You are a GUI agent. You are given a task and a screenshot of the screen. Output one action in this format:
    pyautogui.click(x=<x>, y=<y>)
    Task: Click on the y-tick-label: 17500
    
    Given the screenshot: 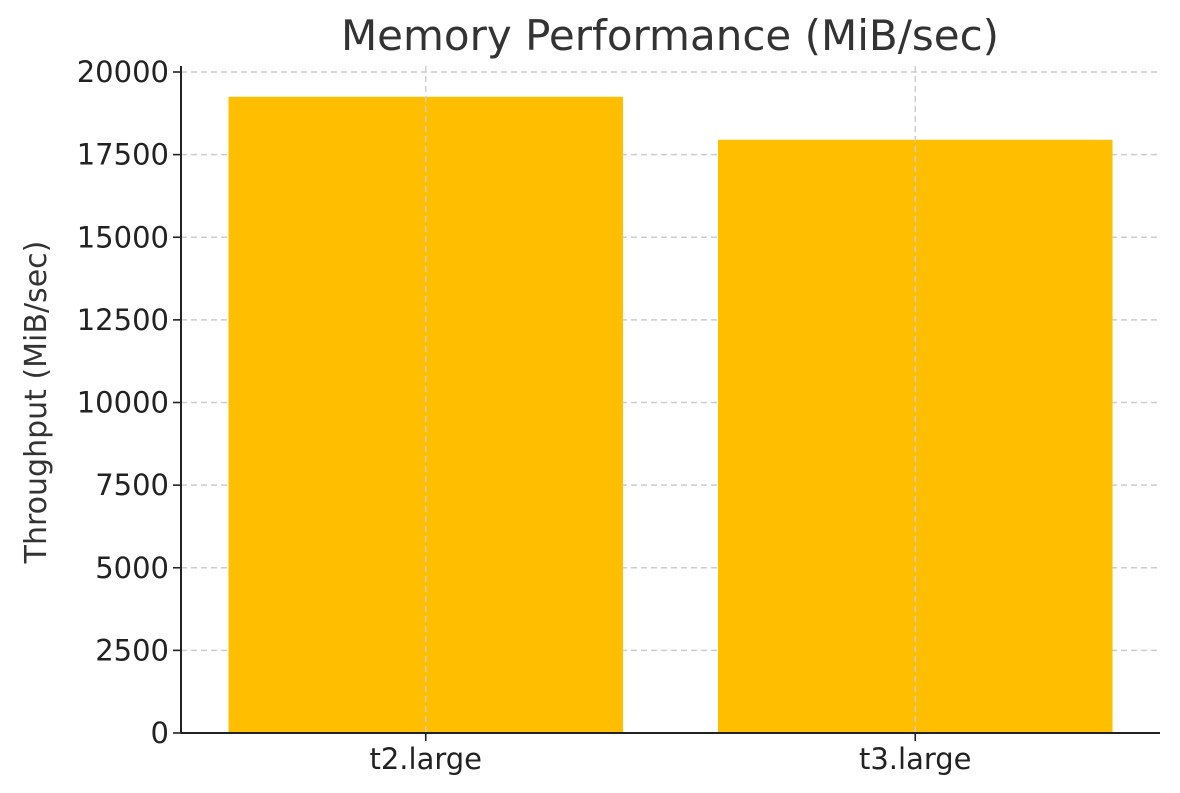 What is the action you would take?
    pyautogui.click(x=123, y=155)
    